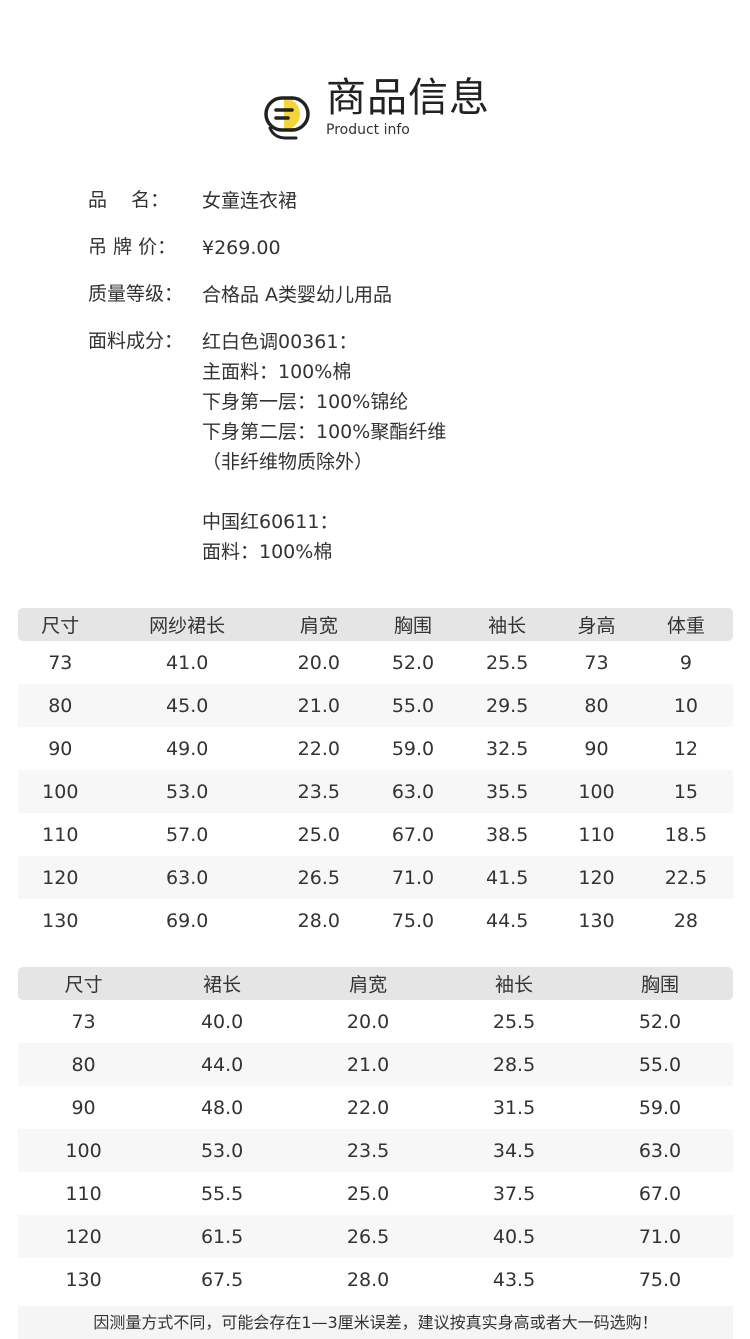  Describe the element at coordinates (187, 662) in the screenshot. I see `table-cell: 41.0` at that location.